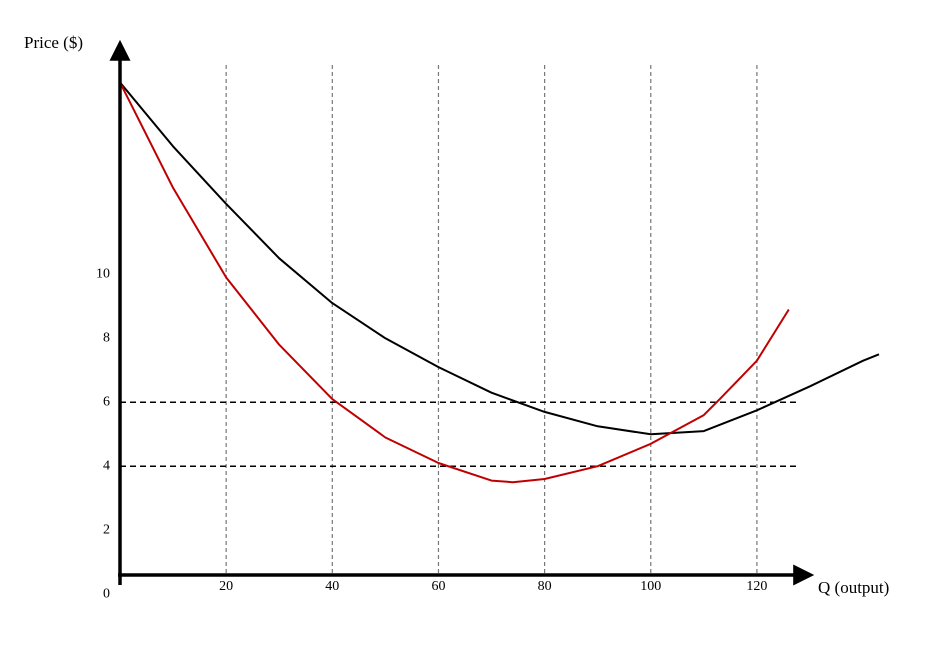 The width and height of the screenshot is (936, 654). What do you see at coordinates (106, 401) in the screenshot?
I see `y-tick-label: 6` at bounding box center [106, 401].